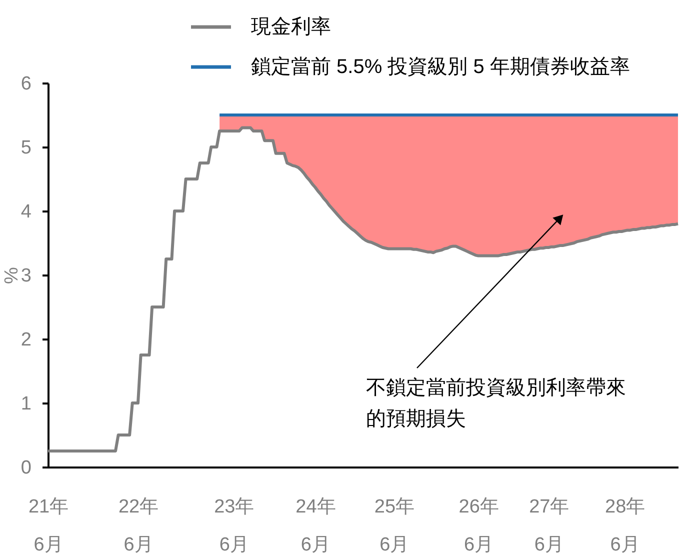 The width and height of the screenshot is (685, 558). What do you see at coordinates (26, 468) in the screenshot?
I see `y-tick-label: 0` at bounding box center [26, 468].